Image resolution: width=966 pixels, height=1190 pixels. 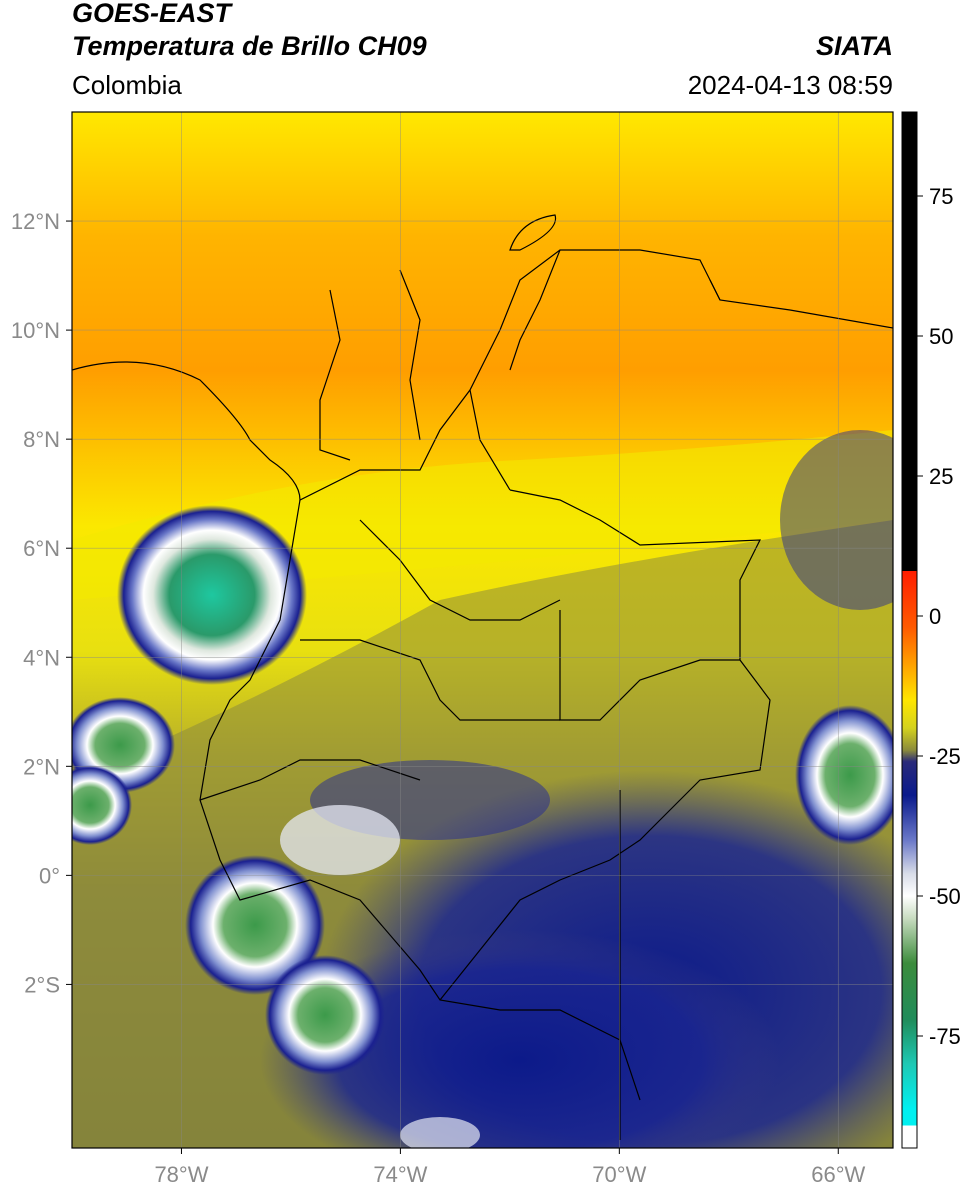 I want to click on colorbar, so click(x=909, y=630).